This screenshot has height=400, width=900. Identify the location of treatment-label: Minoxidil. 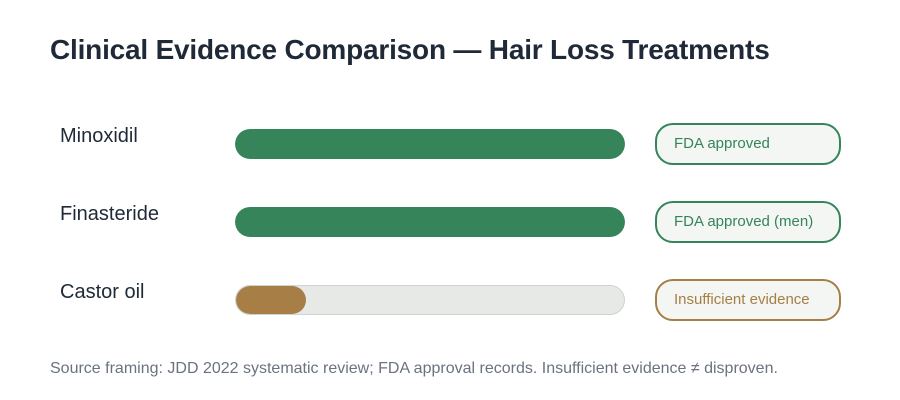
(99, 136).